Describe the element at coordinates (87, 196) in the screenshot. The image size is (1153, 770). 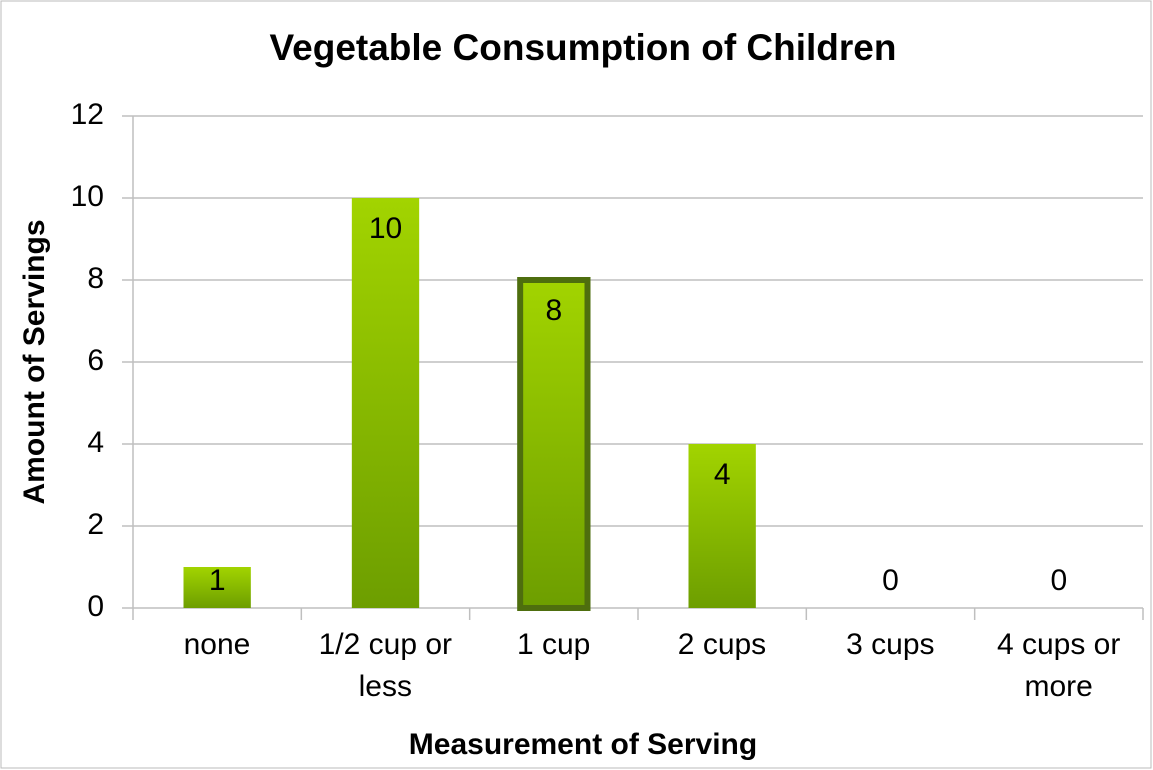
I see `y-tick-label: 10` at that location.